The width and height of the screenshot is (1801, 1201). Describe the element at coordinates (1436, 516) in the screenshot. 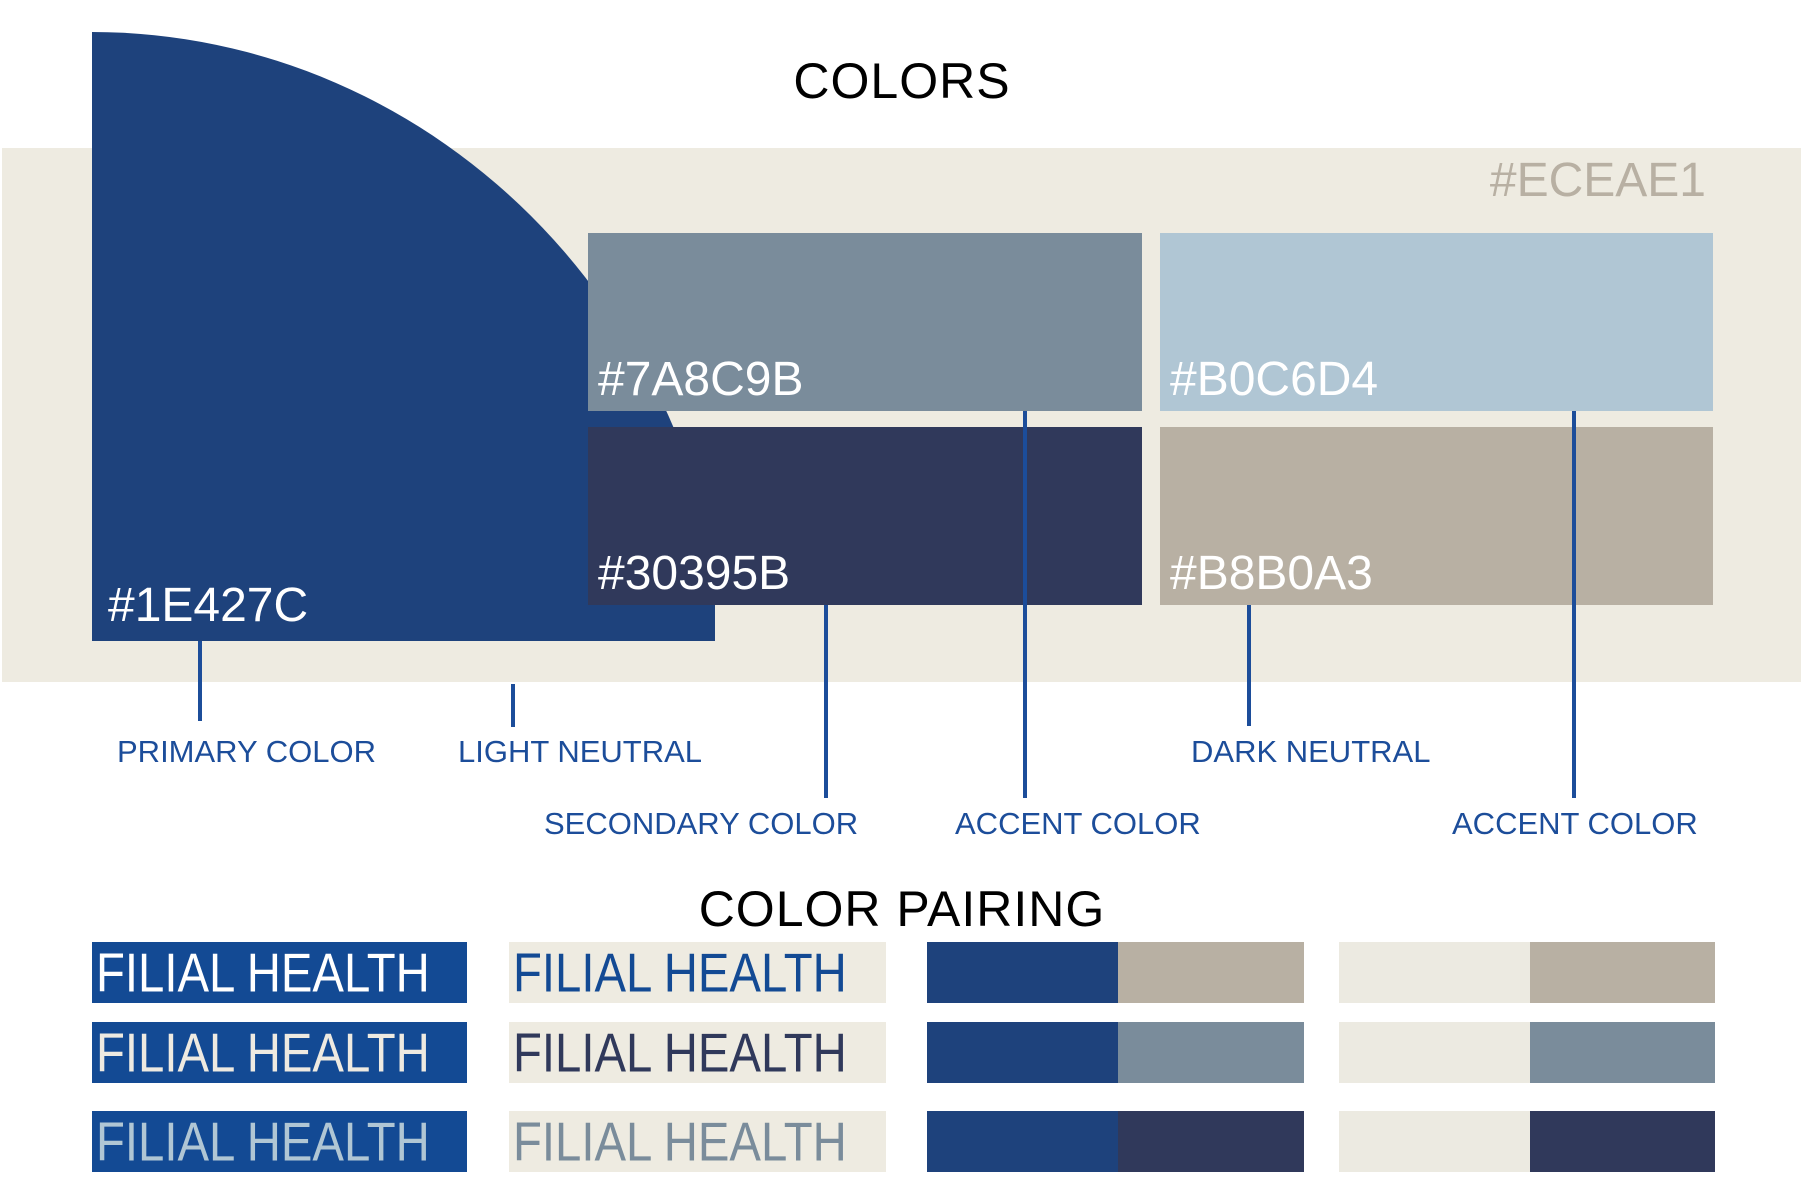

I see `swatch-dark-neutral: #B8B0A3` at that location.